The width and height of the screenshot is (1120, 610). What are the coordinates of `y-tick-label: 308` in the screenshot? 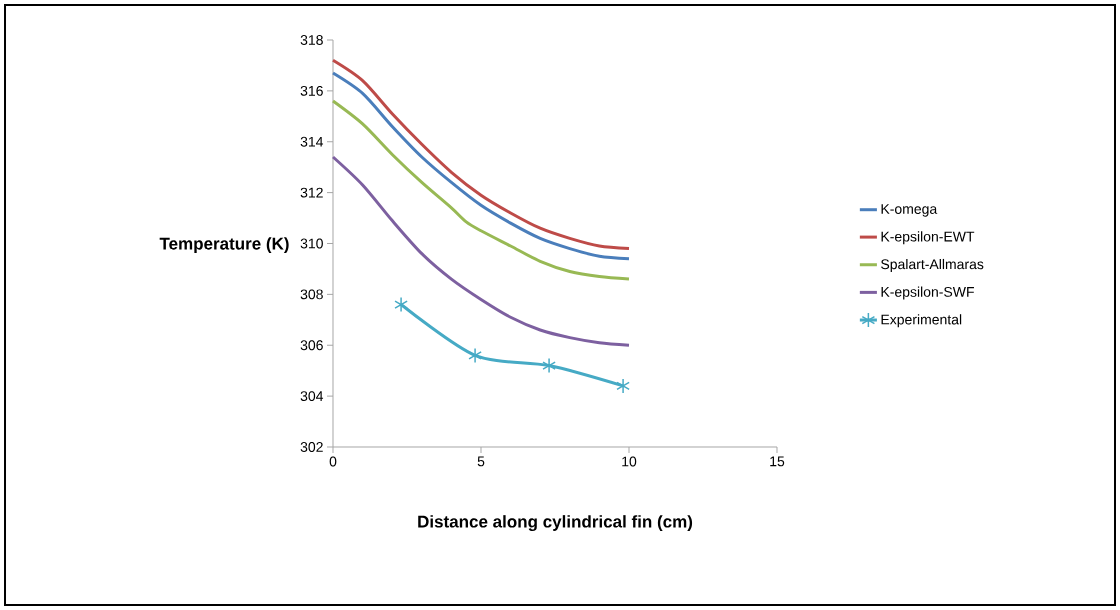 It's located at (311, 294).